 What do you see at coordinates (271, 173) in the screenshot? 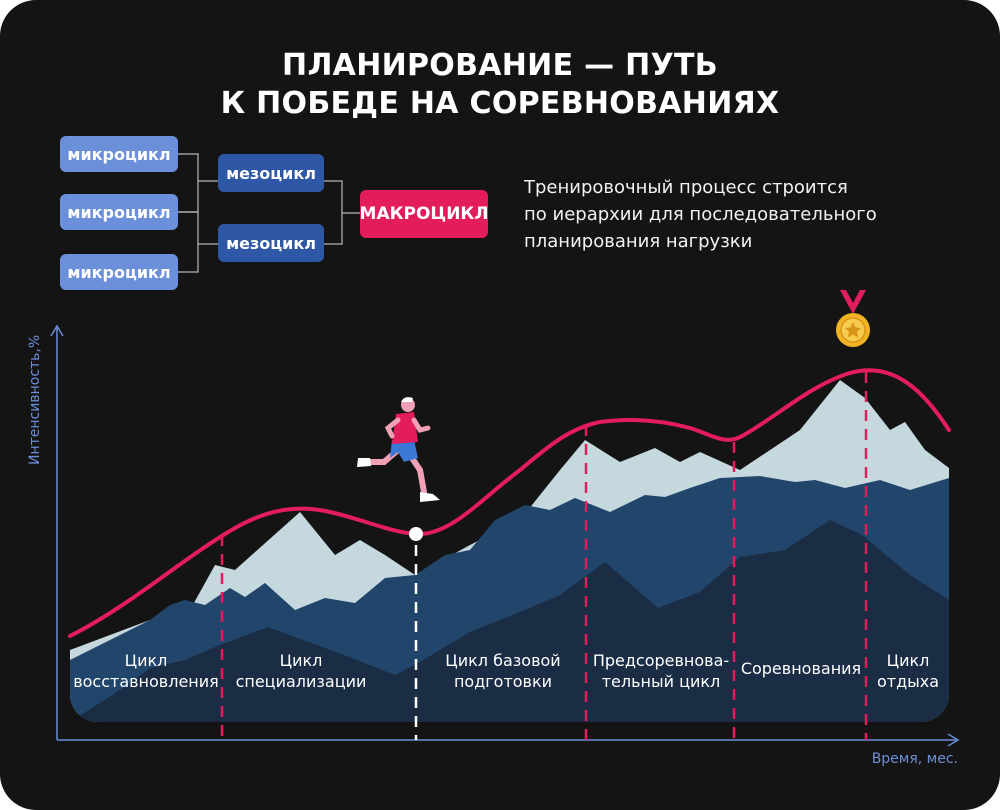
I see `mesocycle-box-1: мезоцикл` at bounding box center [271, 173].